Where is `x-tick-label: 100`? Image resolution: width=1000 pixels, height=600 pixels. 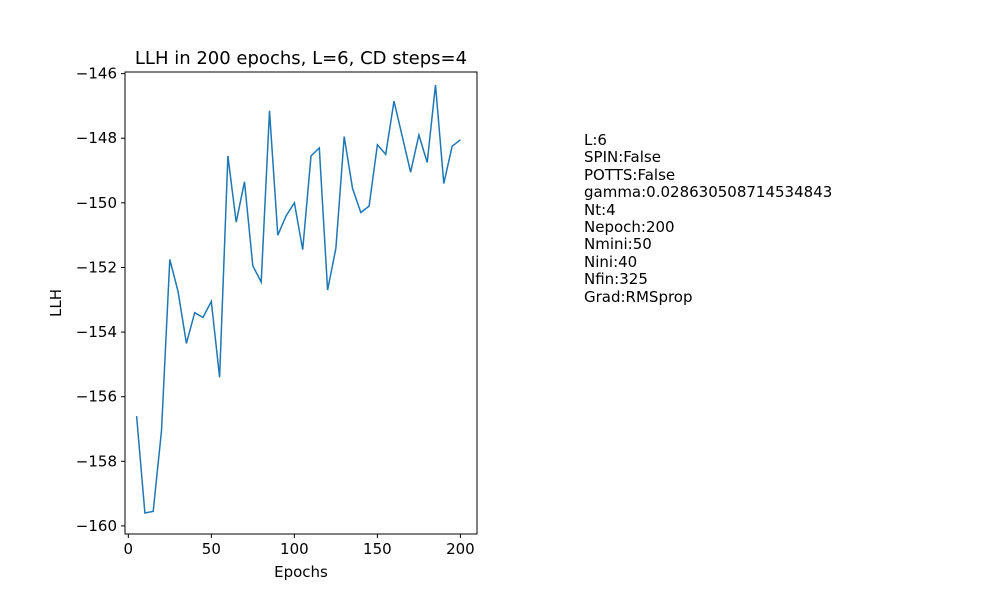
x-tick-label: 100 is located at coordinates (294, 549).